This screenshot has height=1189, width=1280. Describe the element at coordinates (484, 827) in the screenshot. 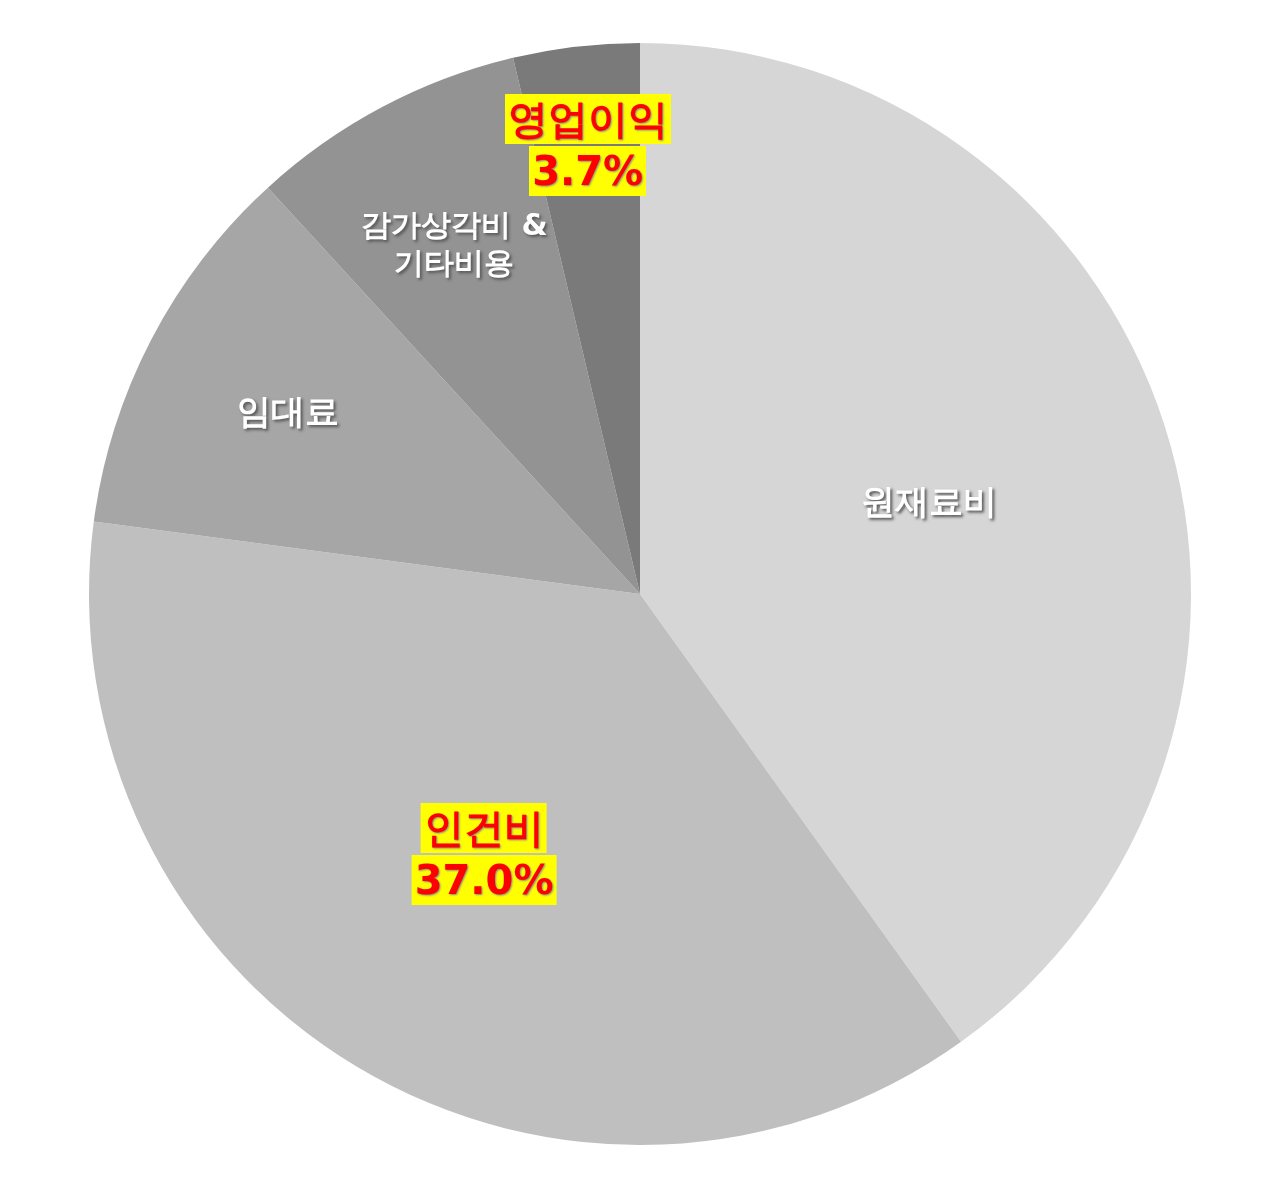

I see `slice-label: 인건비` at that location.